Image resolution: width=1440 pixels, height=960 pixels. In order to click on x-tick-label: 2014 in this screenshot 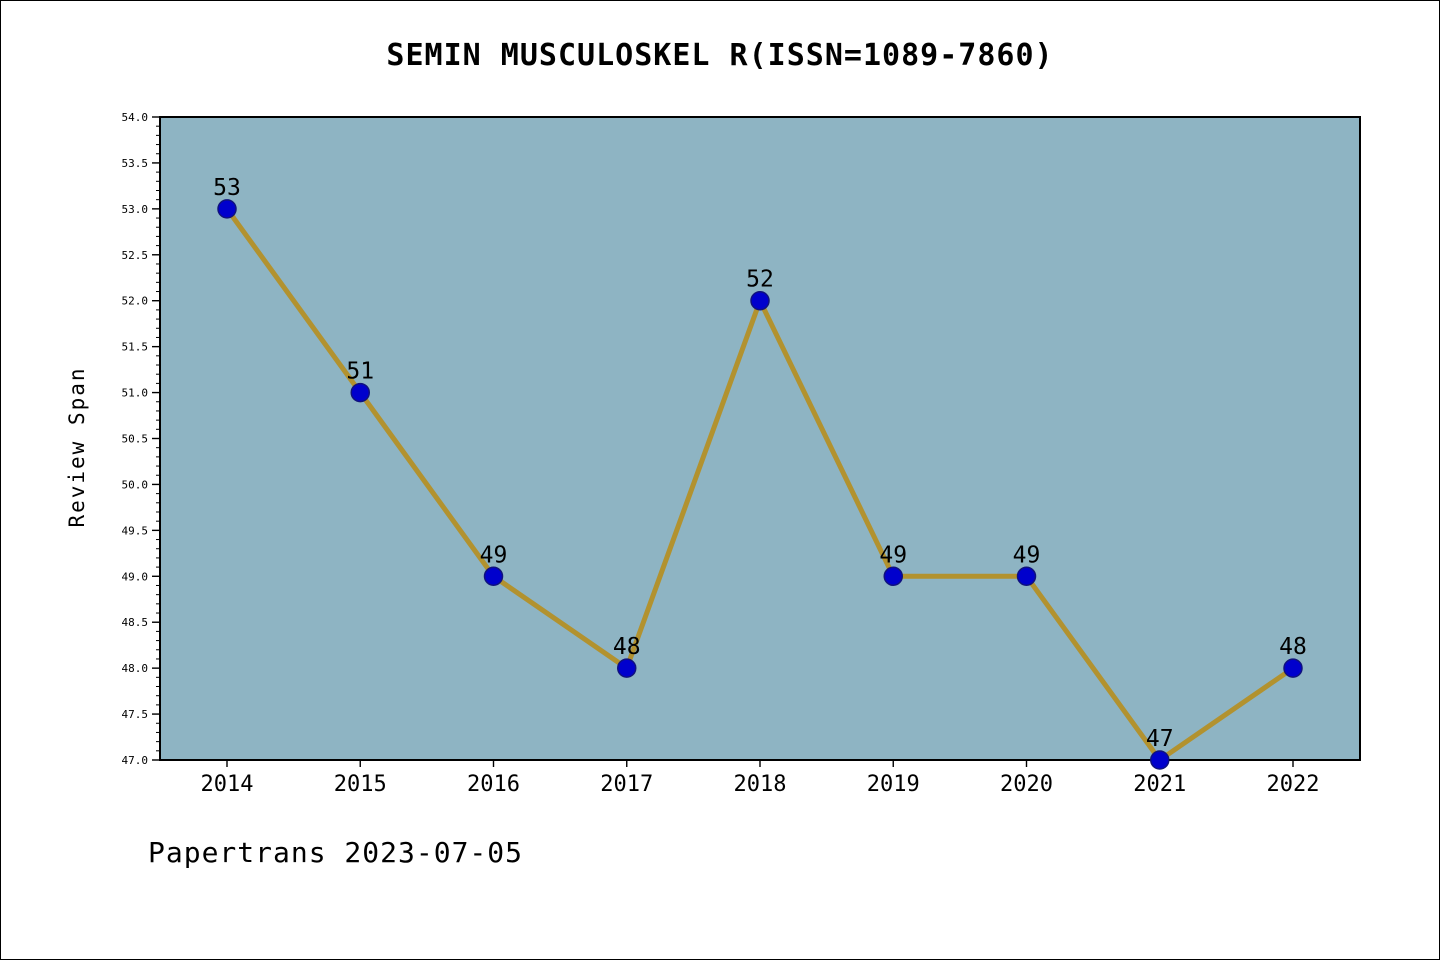, I will do `click(227, 784)`.